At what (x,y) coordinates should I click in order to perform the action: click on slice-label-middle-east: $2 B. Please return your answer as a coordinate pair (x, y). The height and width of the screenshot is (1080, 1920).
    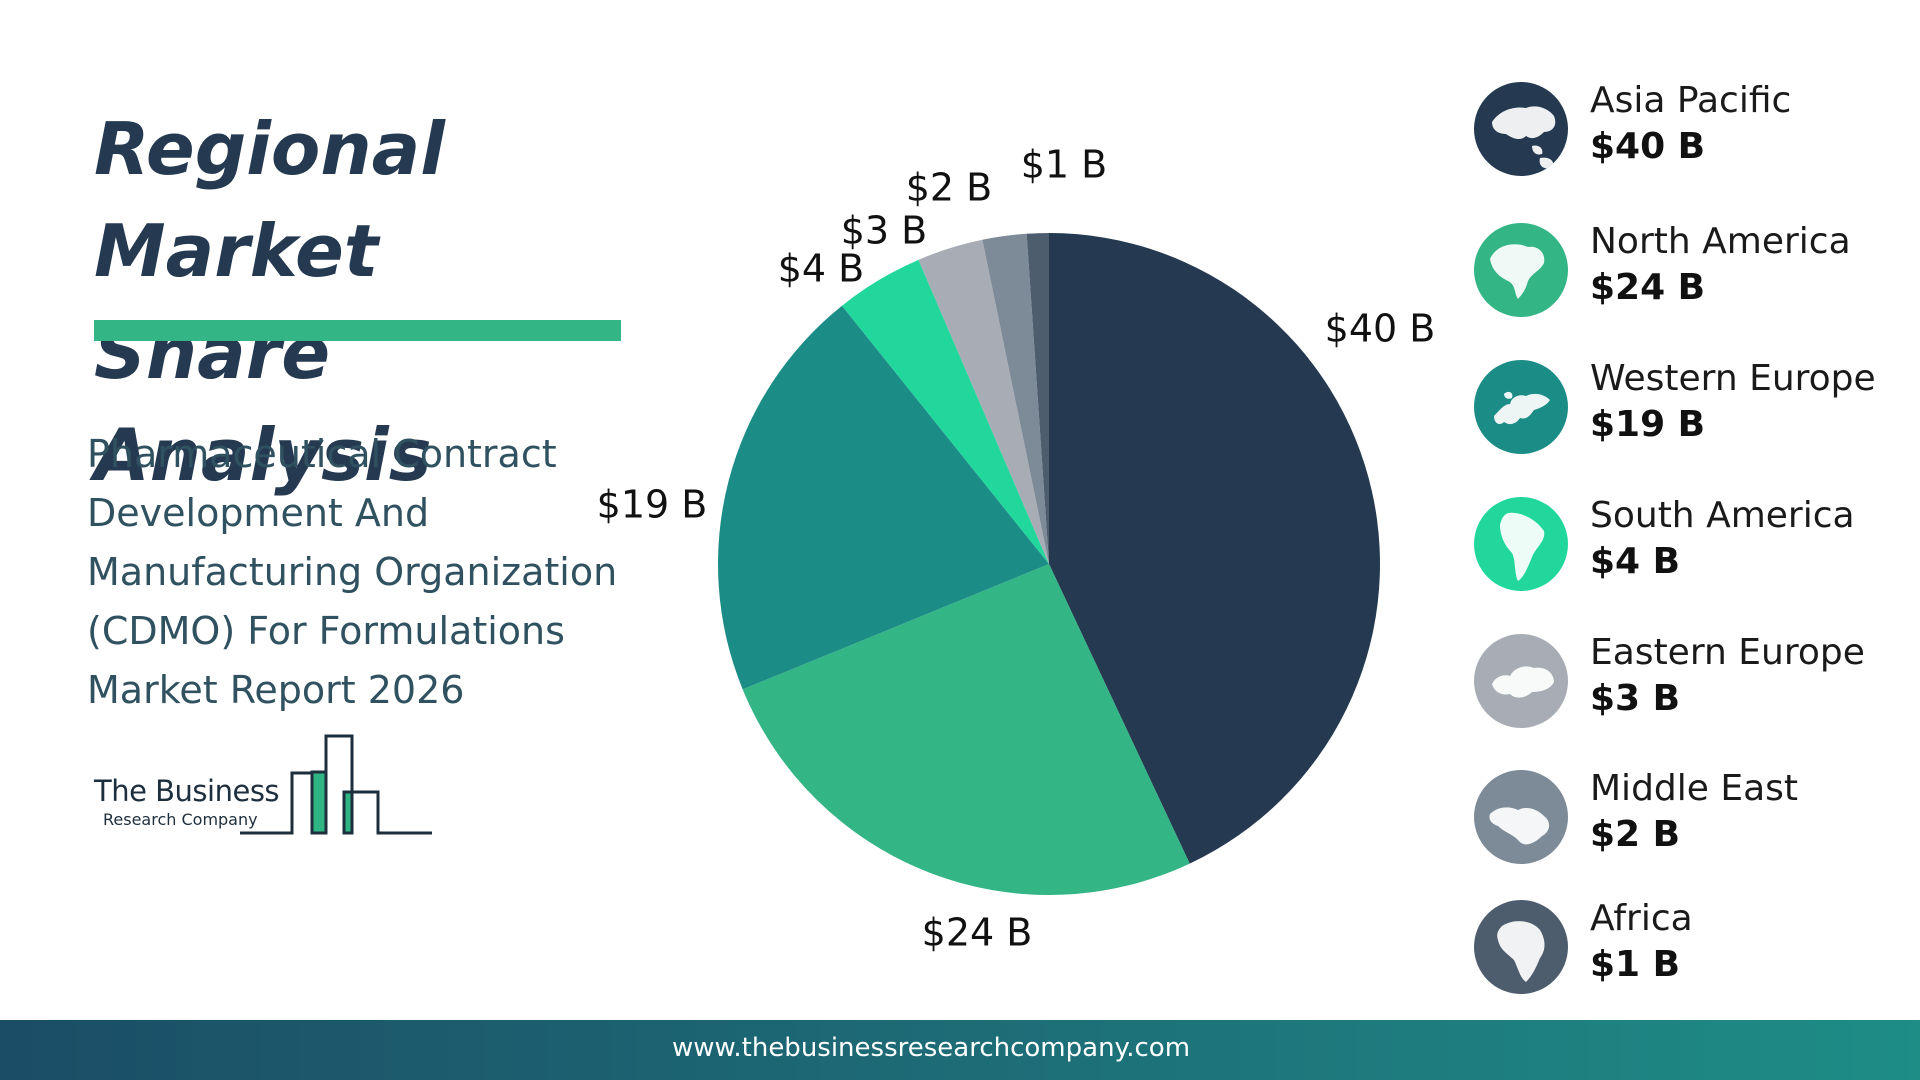
    Looking at the image, I should click on (949, 188).